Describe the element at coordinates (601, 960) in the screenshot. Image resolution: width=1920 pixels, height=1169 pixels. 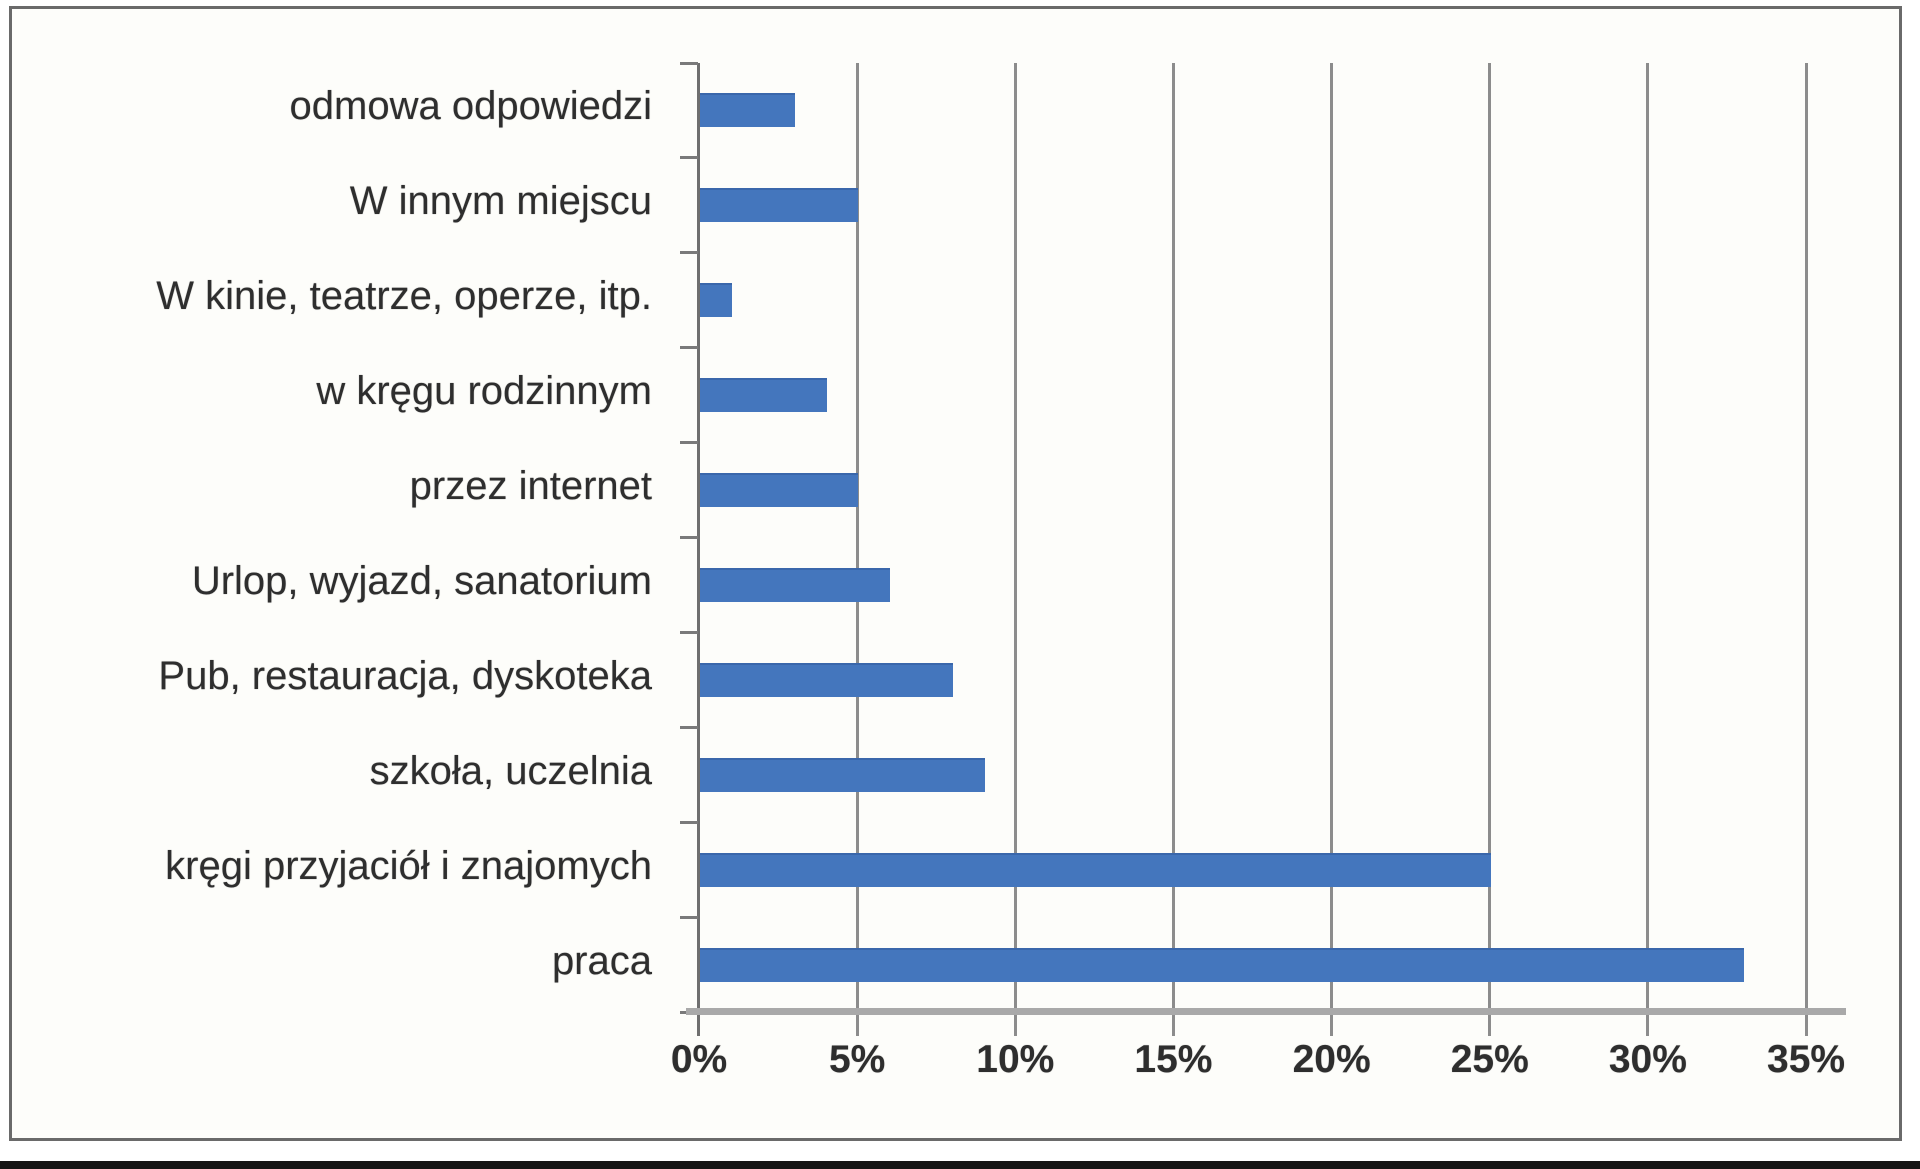
I see `category-label: praca` at that location.